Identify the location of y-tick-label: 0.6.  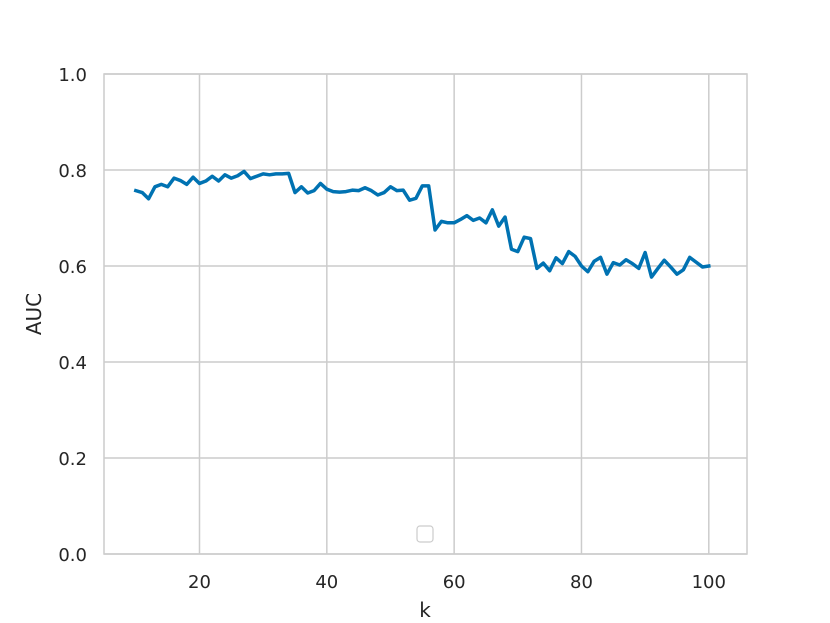
(72, 267).